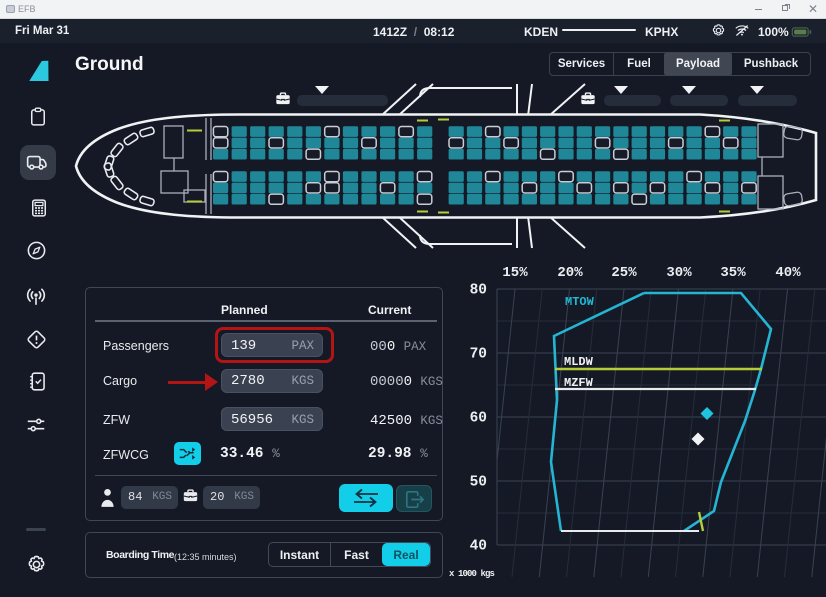  What do you see at coordinates (478, 355) in the screenshot?
I see `svg-text: 70` at bounding box center [478, 355].